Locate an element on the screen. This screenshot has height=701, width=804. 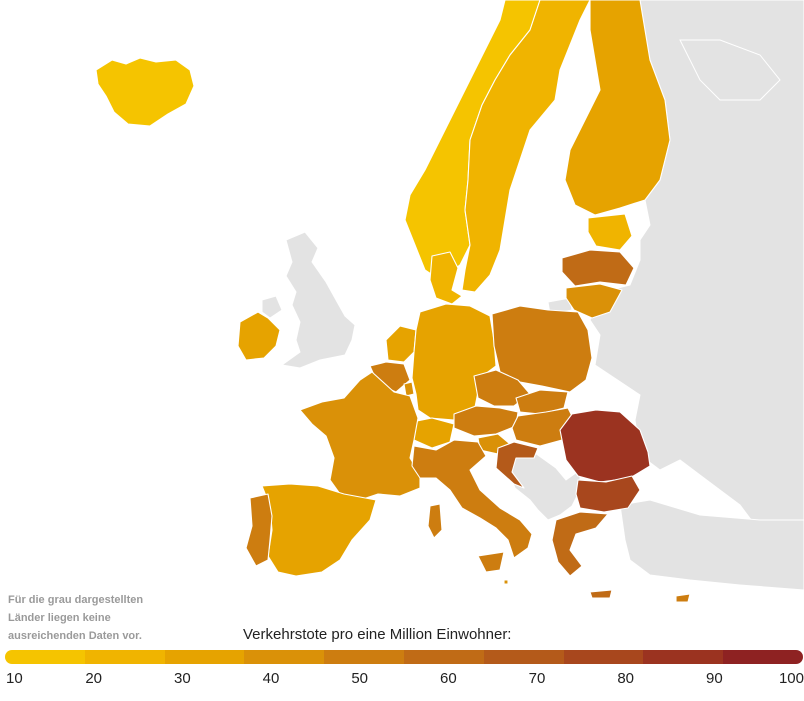
country-estonia is located at coordinates (610, 232).